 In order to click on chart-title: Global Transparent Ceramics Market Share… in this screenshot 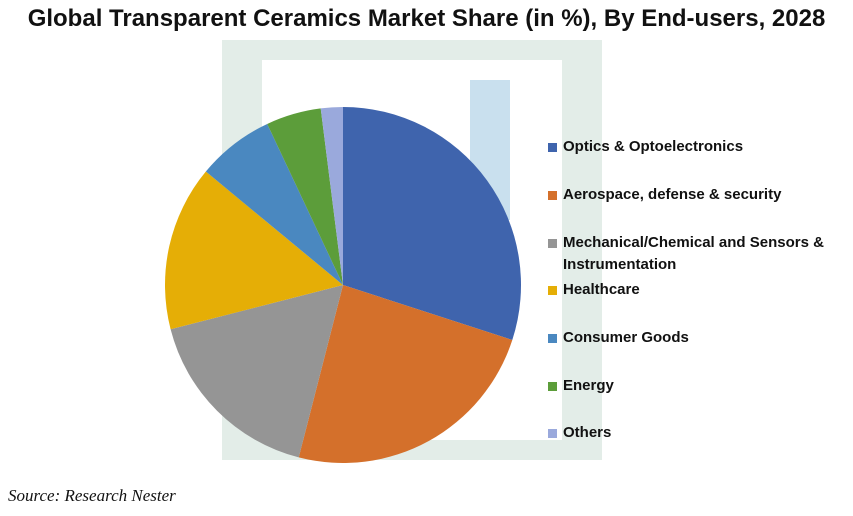, I will do `click(426, 18)`.